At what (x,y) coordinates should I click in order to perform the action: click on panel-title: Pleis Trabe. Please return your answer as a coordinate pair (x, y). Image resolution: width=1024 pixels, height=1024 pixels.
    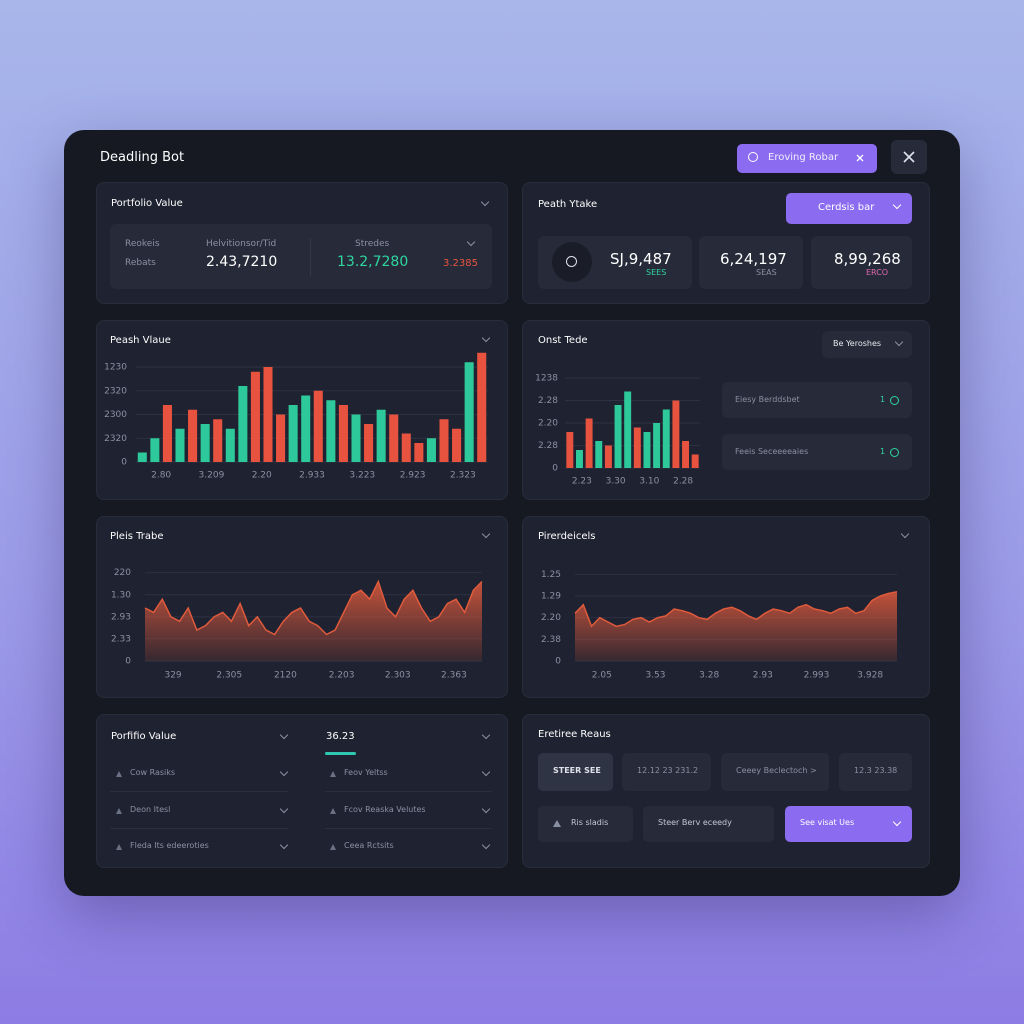
    Looking at the image, I should click on (137, 536).